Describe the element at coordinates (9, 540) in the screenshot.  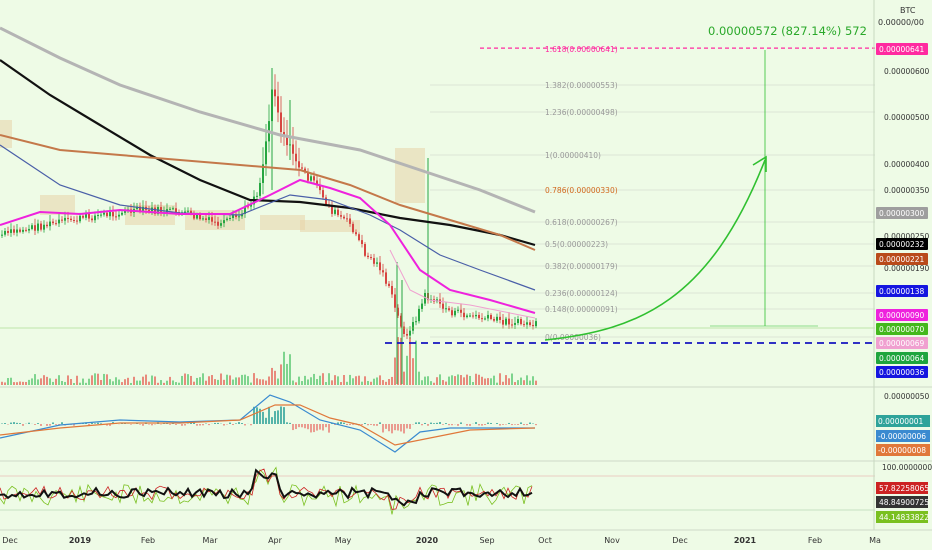
I see `time-tick: Dec` at that location.